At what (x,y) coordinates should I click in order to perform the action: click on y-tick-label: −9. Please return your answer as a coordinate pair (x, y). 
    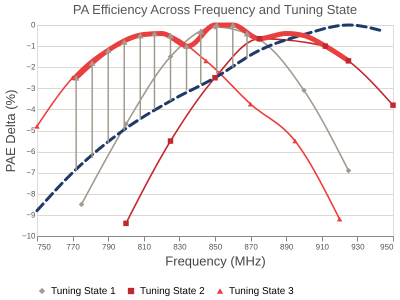
    Looking at the image, I should click on (31, 215).